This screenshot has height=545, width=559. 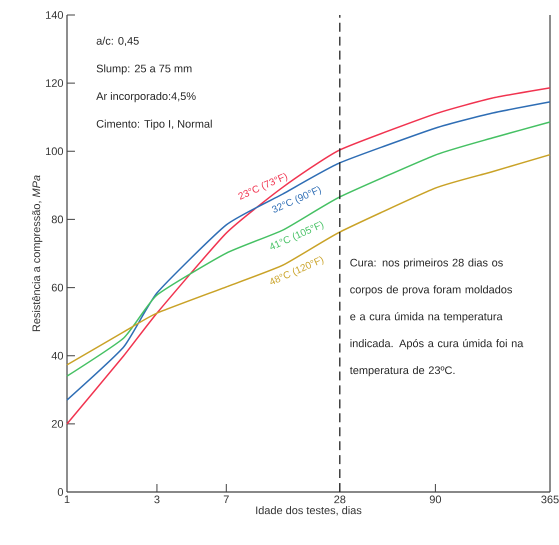 I want to click on text: Cura: nos primeiros 28 dias os corpos de prova foram moldados e a cura úmida na temperatura indicada. Após a cura úmida foi na temperatura de 23ºC., so click(x=437, y=317).